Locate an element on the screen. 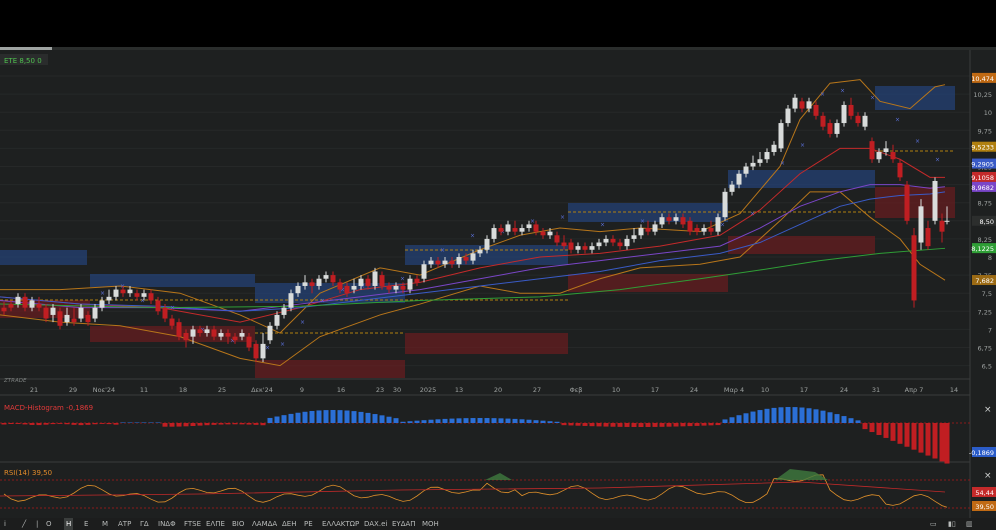  price-tag-label: 7,682 is located at coordinates (984, 281).